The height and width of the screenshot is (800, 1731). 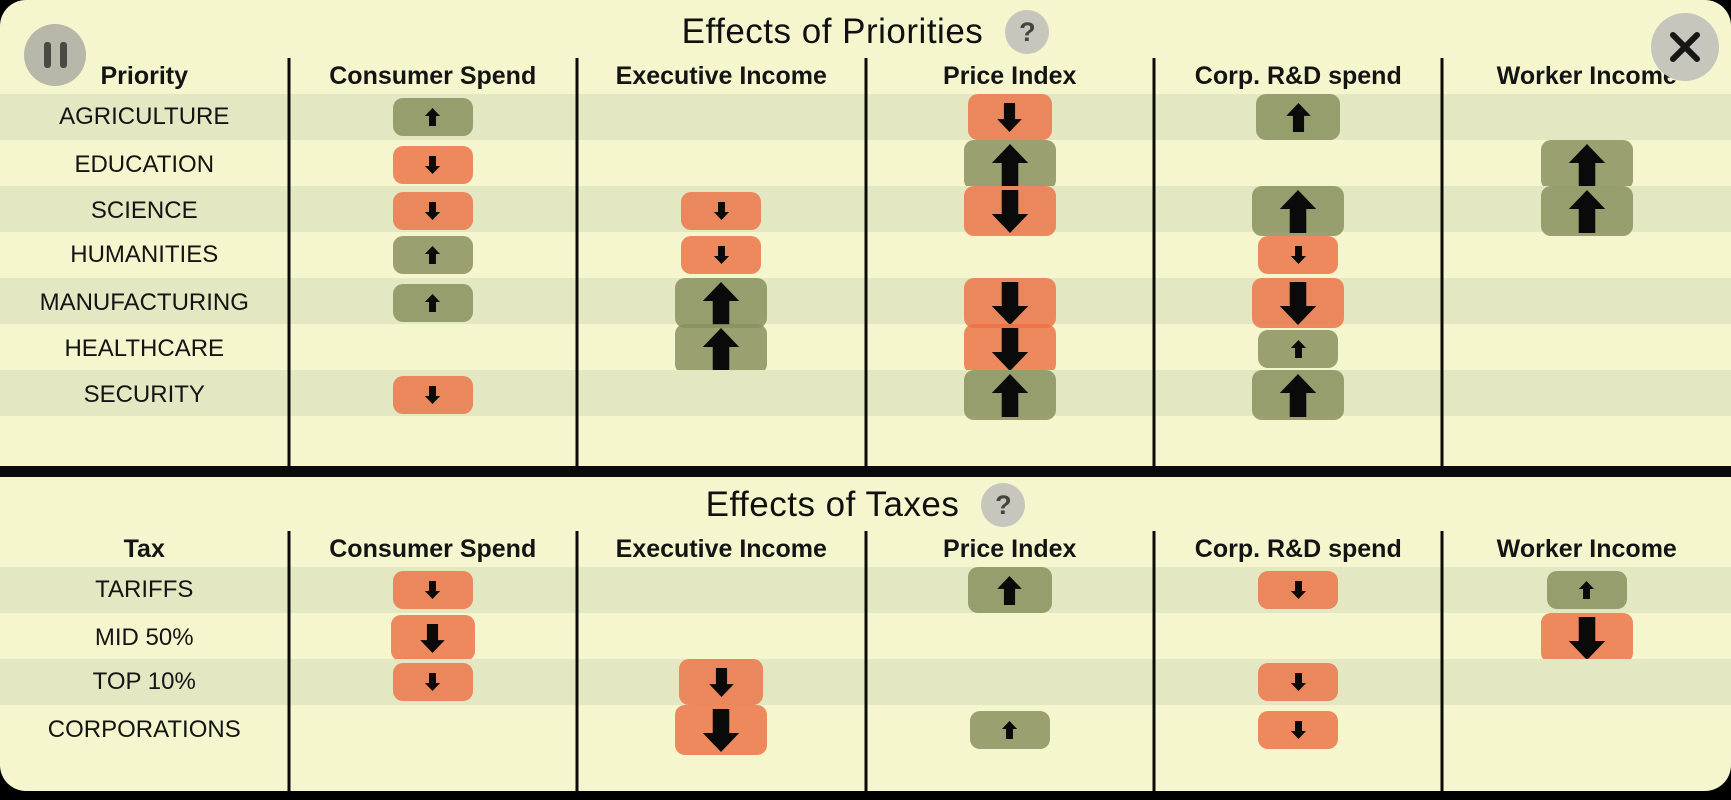 I want to click on column-header: Priority, so click(x=144, y=75).